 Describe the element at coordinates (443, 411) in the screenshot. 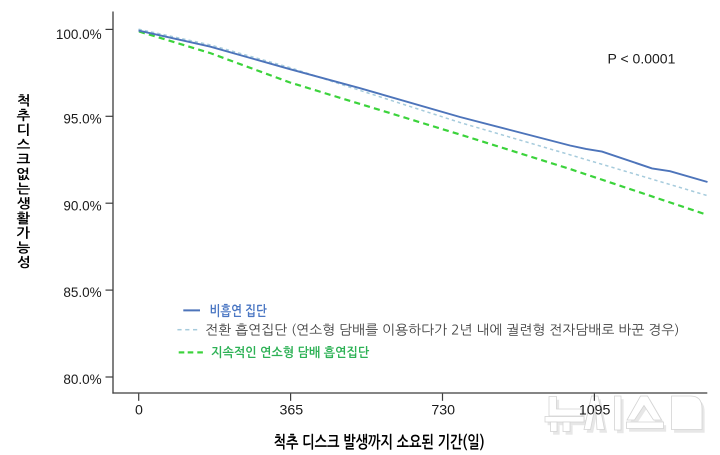

I see `svg-text: 730` at that location.